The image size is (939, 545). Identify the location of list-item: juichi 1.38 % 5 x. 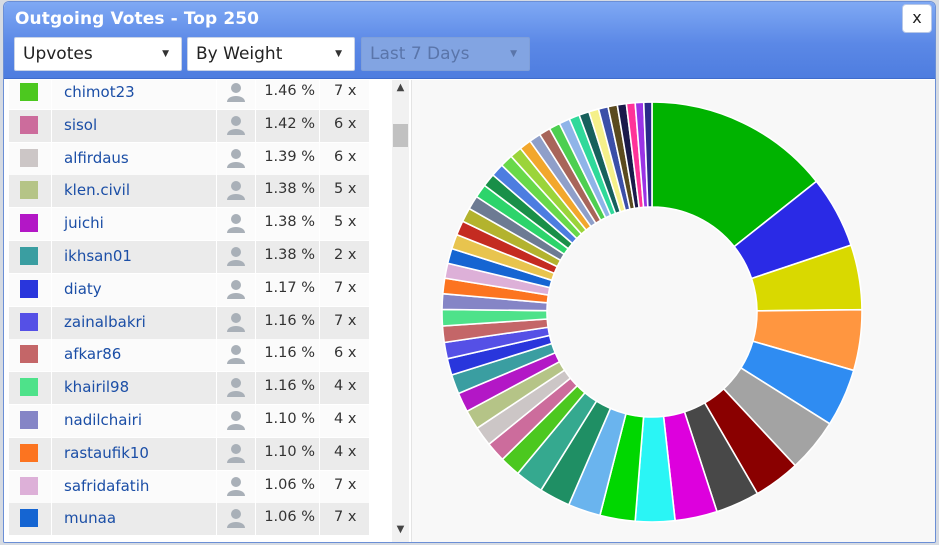
(189, 225).